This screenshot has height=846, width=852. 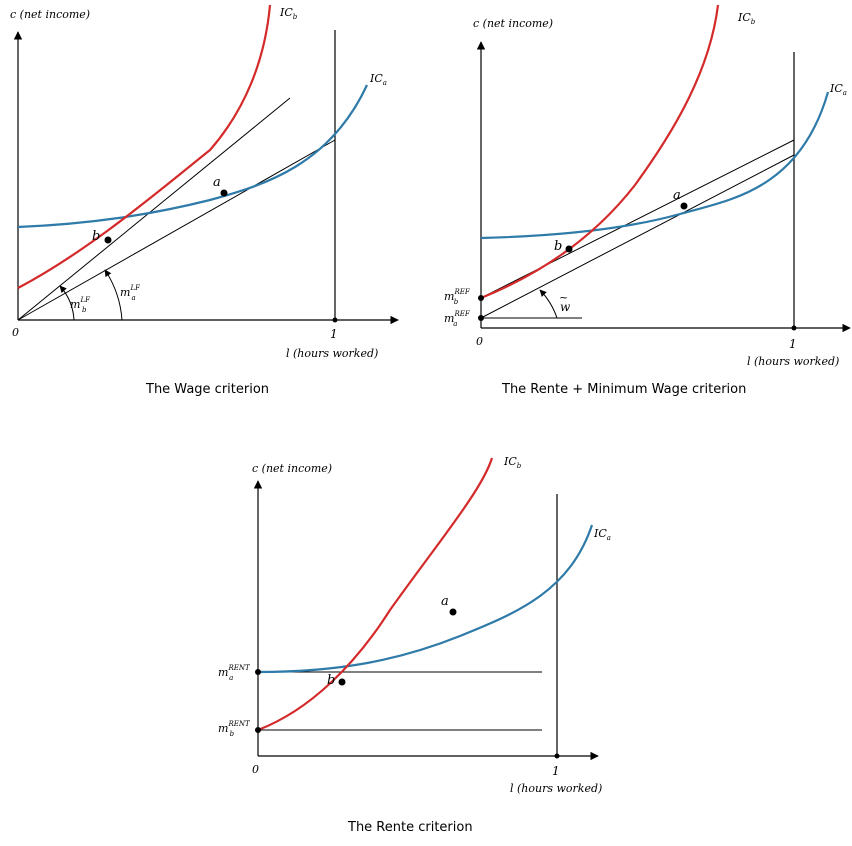 What do you see at coordinates (481, 318) in the screenshot?
I see `m-a-ref-dot` at bounding box center [481, 318].